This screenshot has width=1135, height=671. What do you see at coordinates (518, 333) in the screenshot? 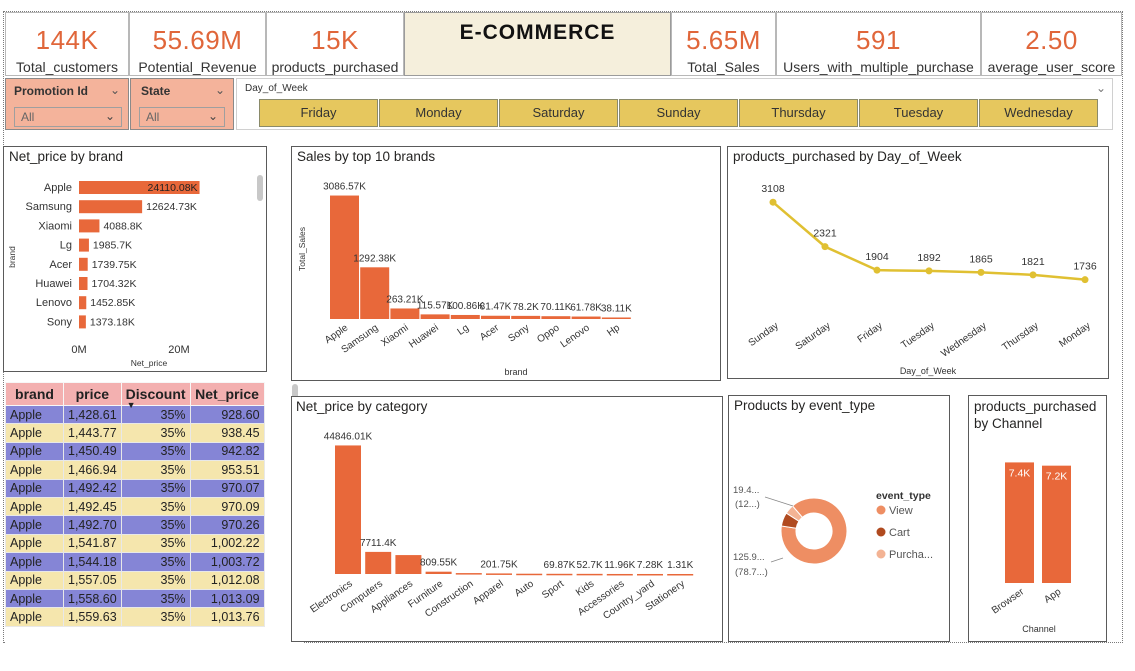
I see `x-tick-label: Sony` at bounding box center [518, 333].